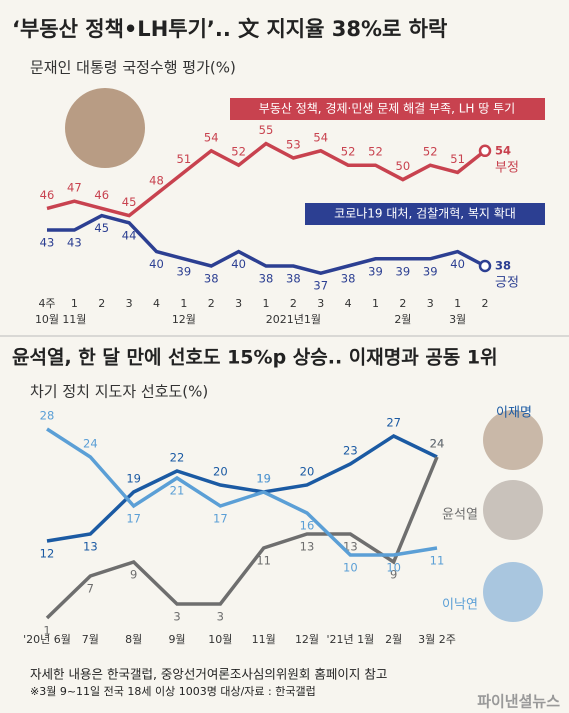 The width and height of the screenshot is (569, 713). Describe the element at coordinates (507, 167) in the screenshot. I see `series-label: 부정` at that location.